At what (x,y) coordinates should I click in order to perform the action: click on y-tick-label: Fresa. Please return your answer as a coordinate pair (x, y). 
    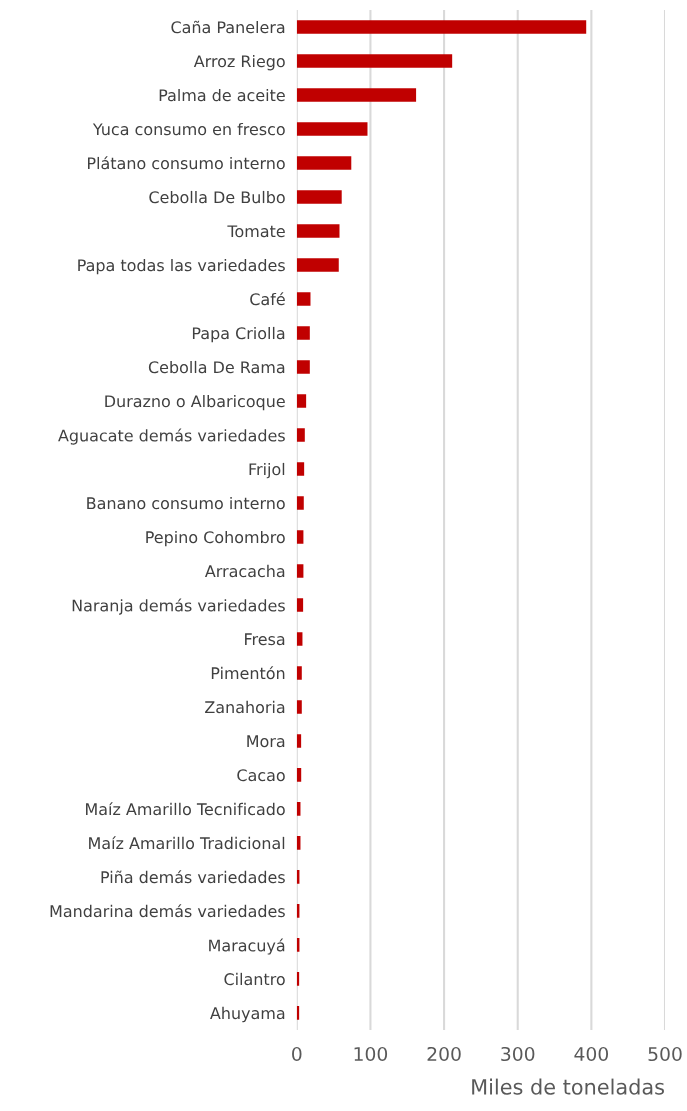
    Looking at the image, I should click on (265, 639).